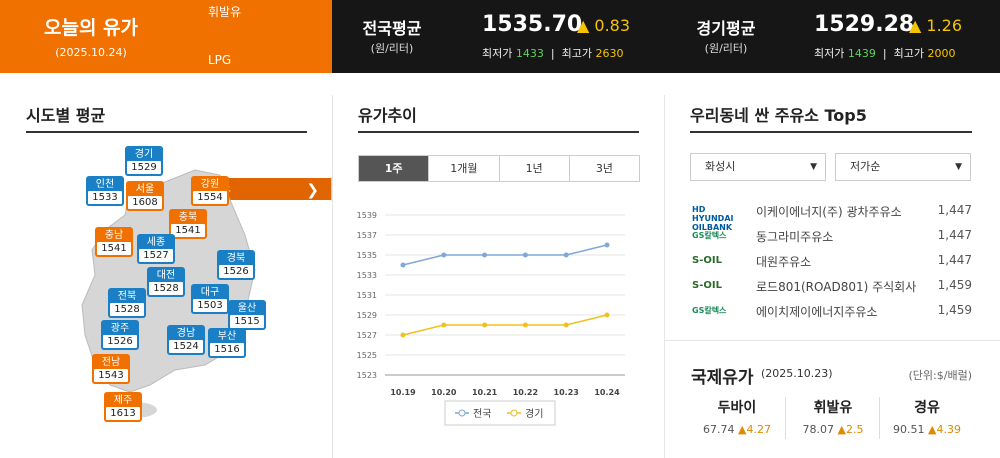 The height and width of the screenshot is (458, 1000). I want to click on tab-3year: 3년, so click(603, 168).